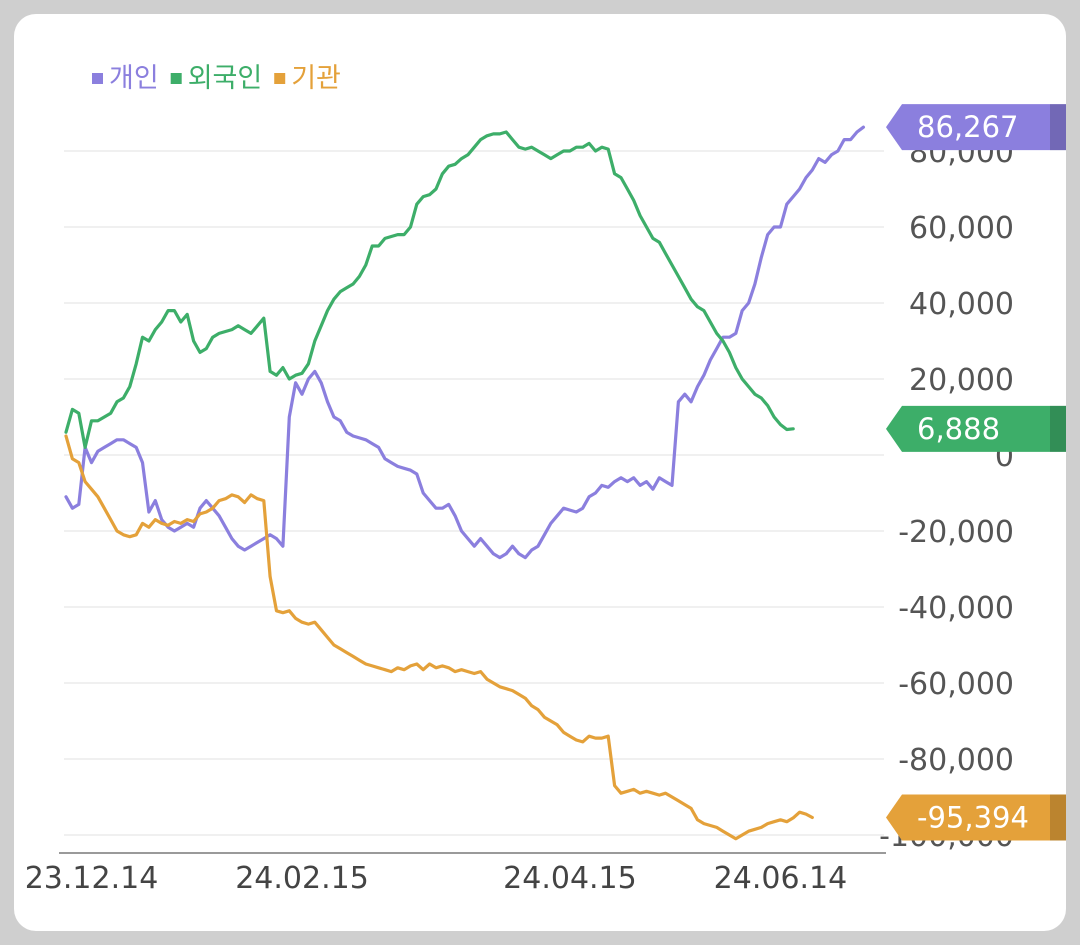 This screenshot has height=945, width=1080. I want to click on y-tick-label: -80,000, so click(956, 760).